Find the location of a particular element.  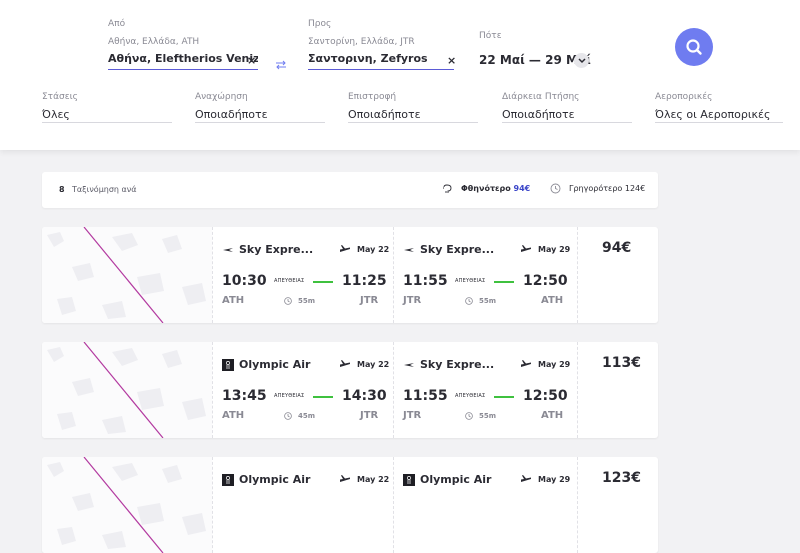

clear-from-icon: × is located at coordinates (252, 60).